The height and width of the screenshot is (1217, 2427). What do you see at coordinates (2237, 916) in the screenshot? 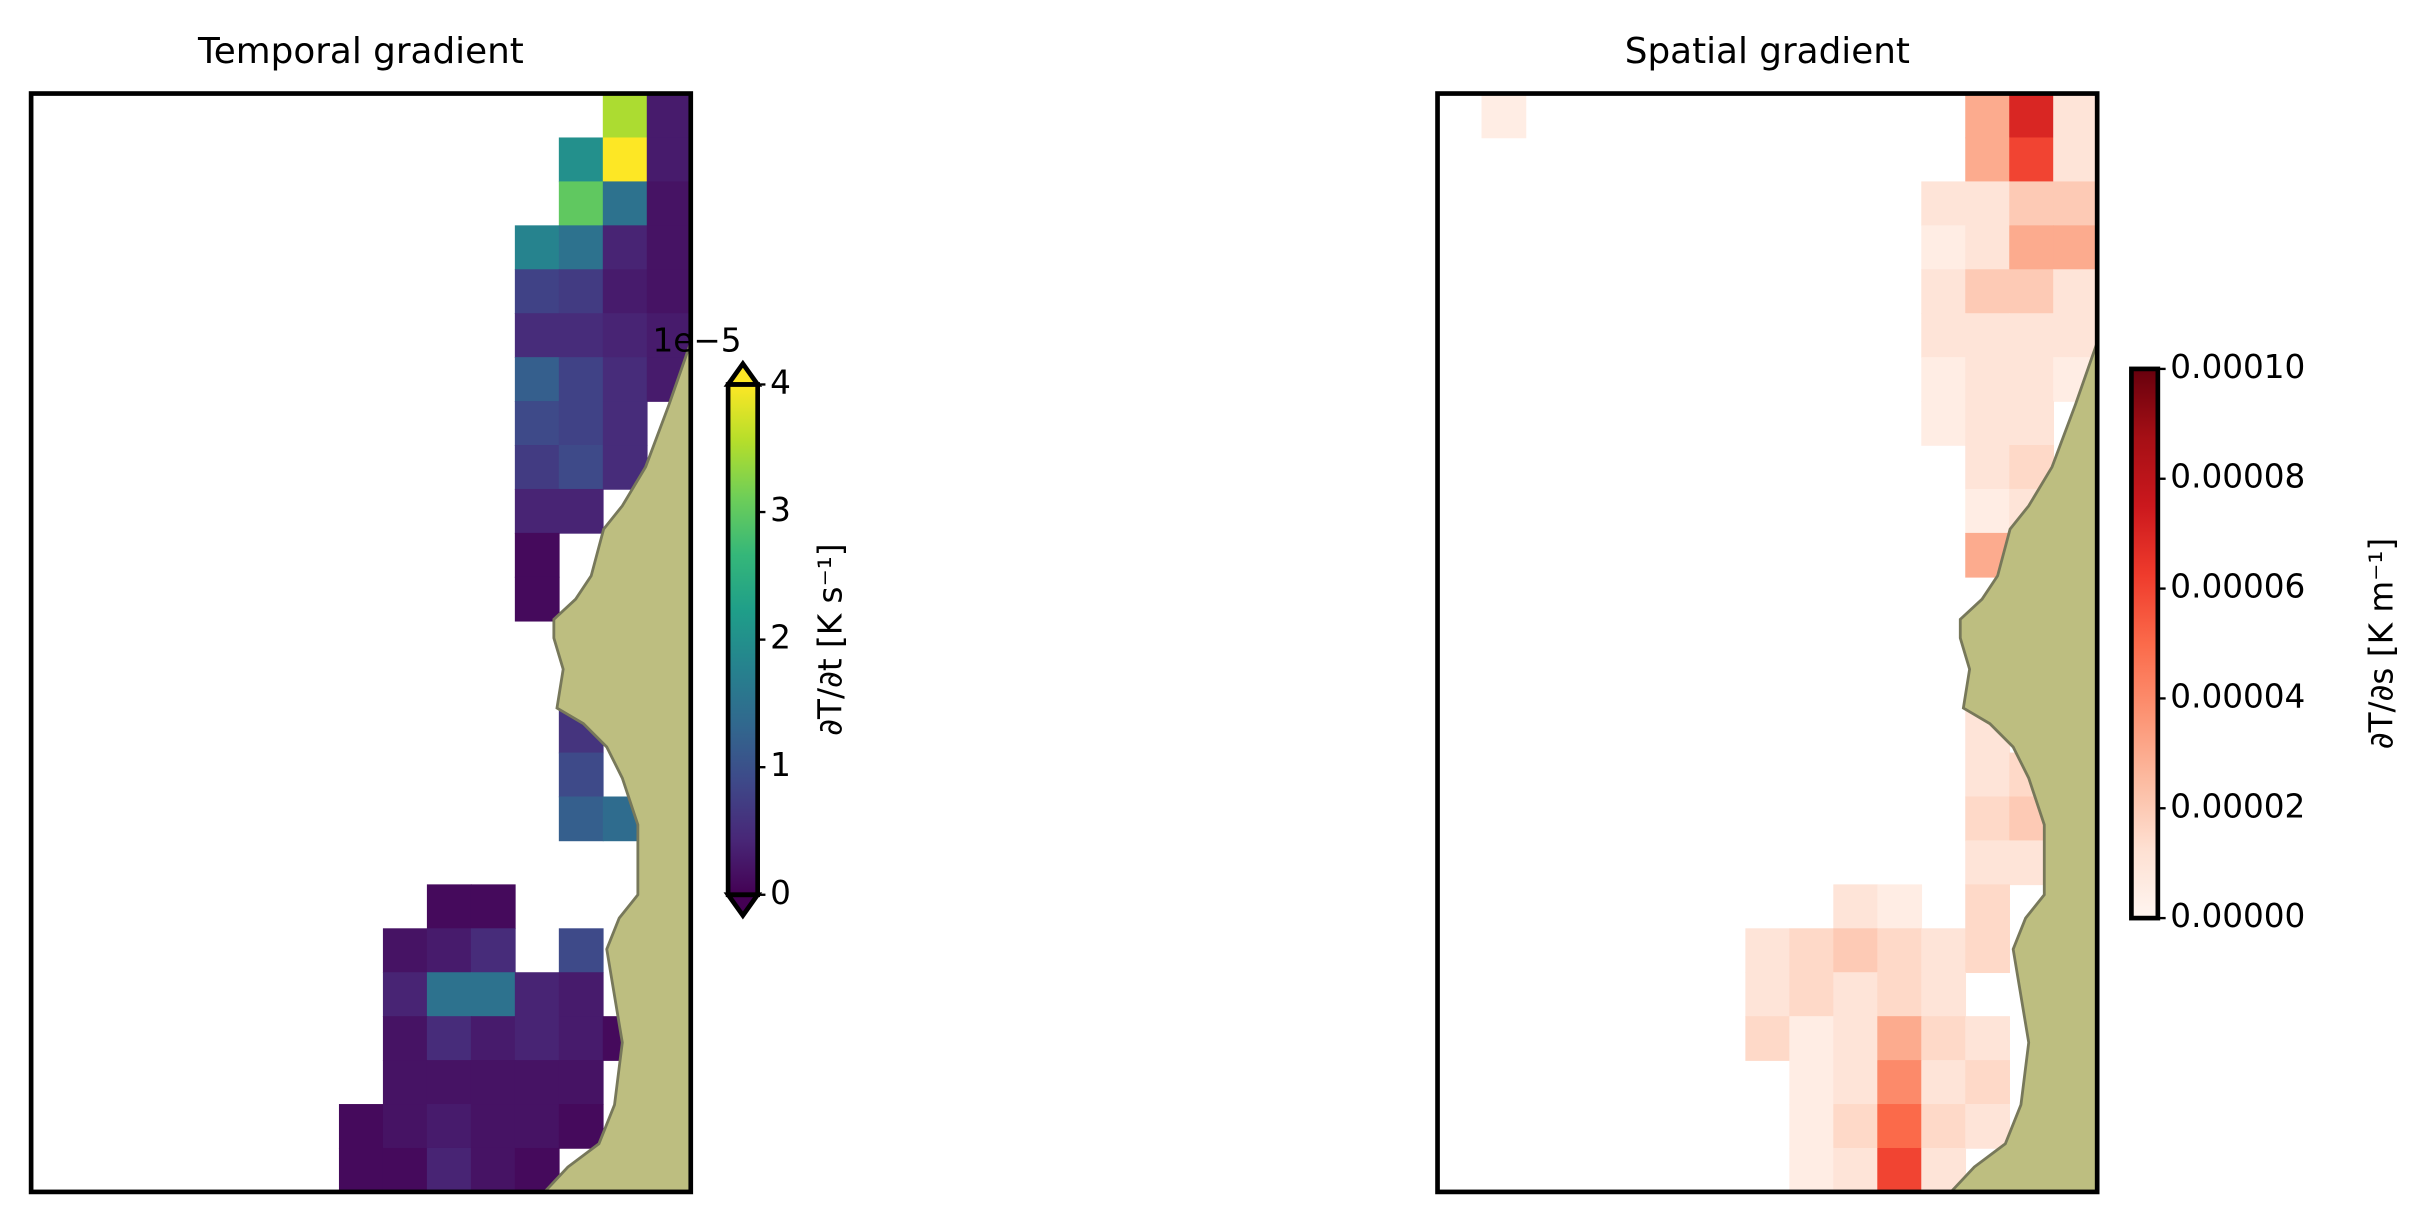
I see `colorbar-tick-label: 0.00000` at bounding box center [2237, 916].